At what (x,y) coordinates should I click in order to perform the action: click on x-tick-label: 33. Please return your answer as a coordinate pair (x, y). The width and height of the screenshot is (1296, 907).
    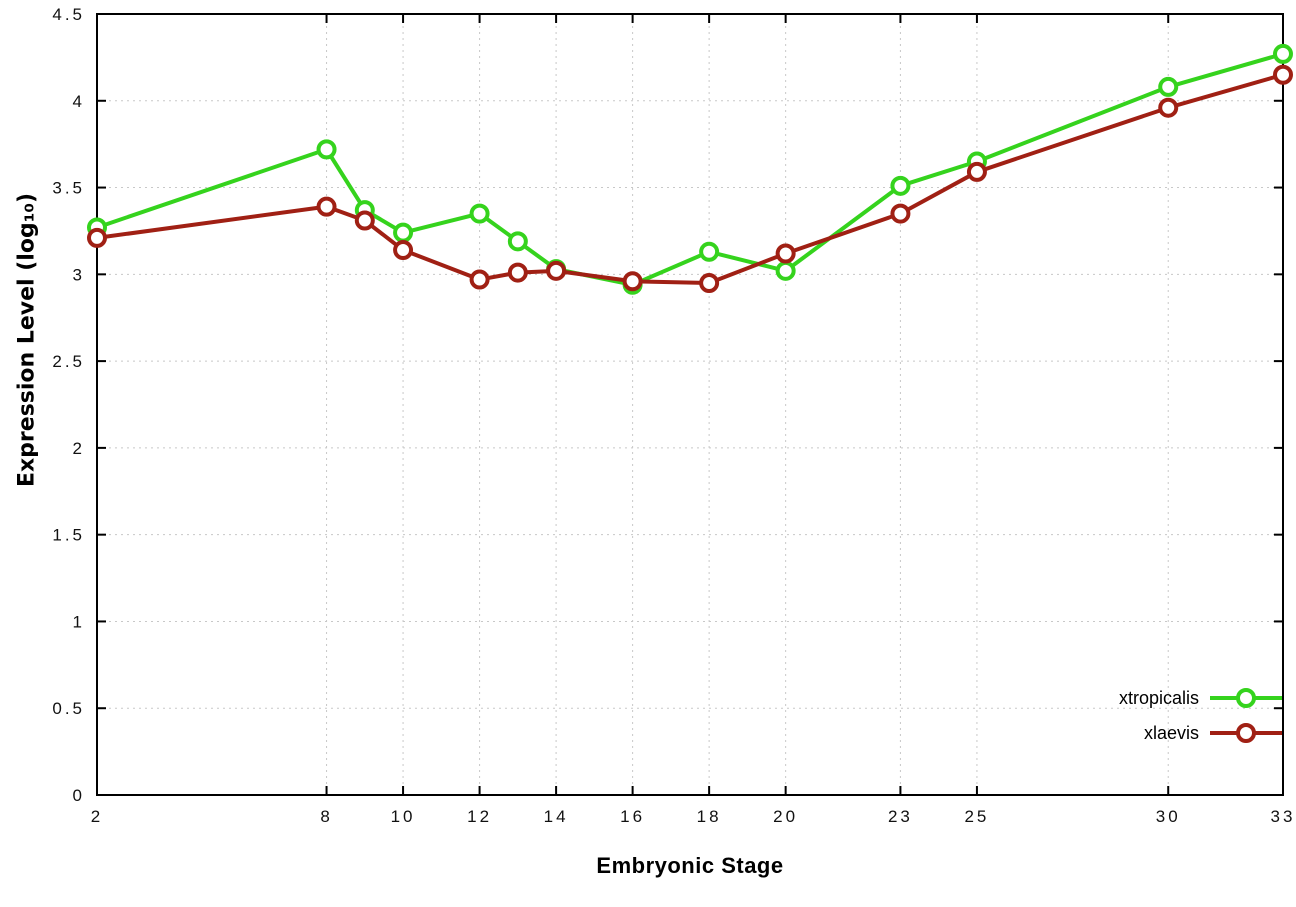
    Looking at the image, I should click on (1283, 816).